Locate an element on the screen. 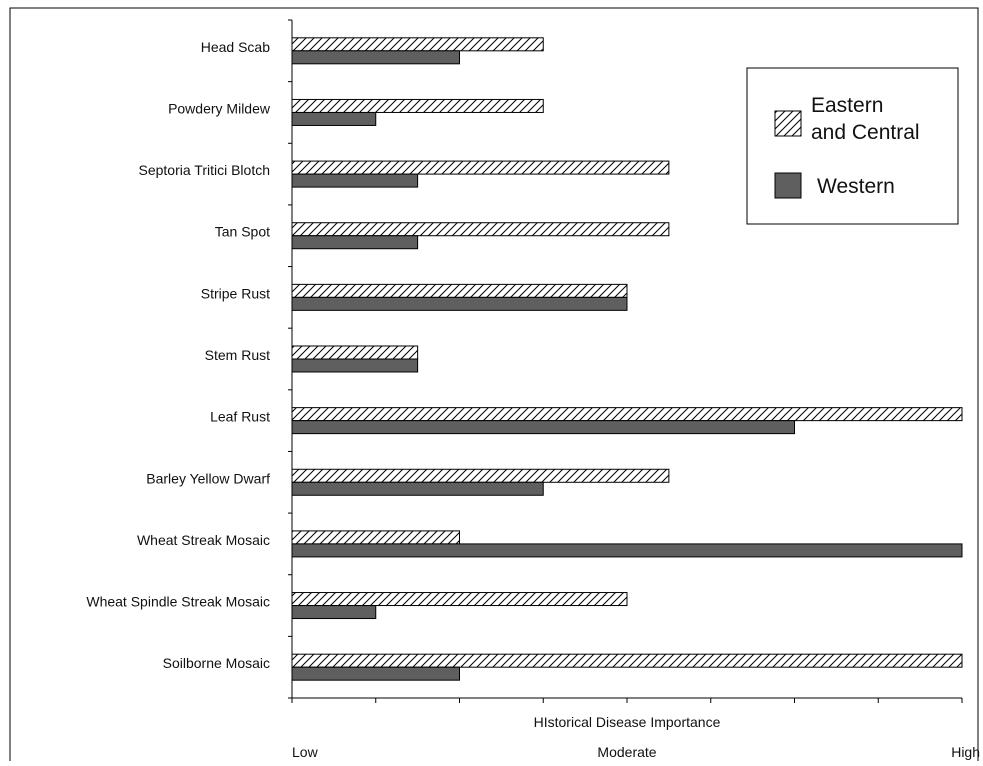  category-label: Soilborne Mosaic is located at coordinates (216, 663).